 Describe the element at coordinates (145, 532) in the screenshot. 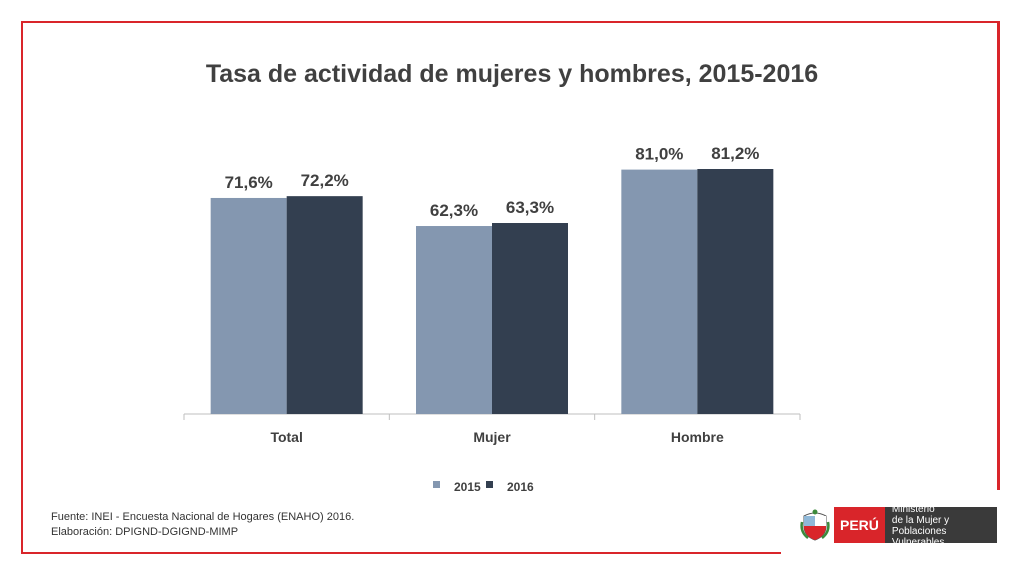

I see `credit-line: Elaboración: DPIGND-DGIGND-MIMP` at that location.